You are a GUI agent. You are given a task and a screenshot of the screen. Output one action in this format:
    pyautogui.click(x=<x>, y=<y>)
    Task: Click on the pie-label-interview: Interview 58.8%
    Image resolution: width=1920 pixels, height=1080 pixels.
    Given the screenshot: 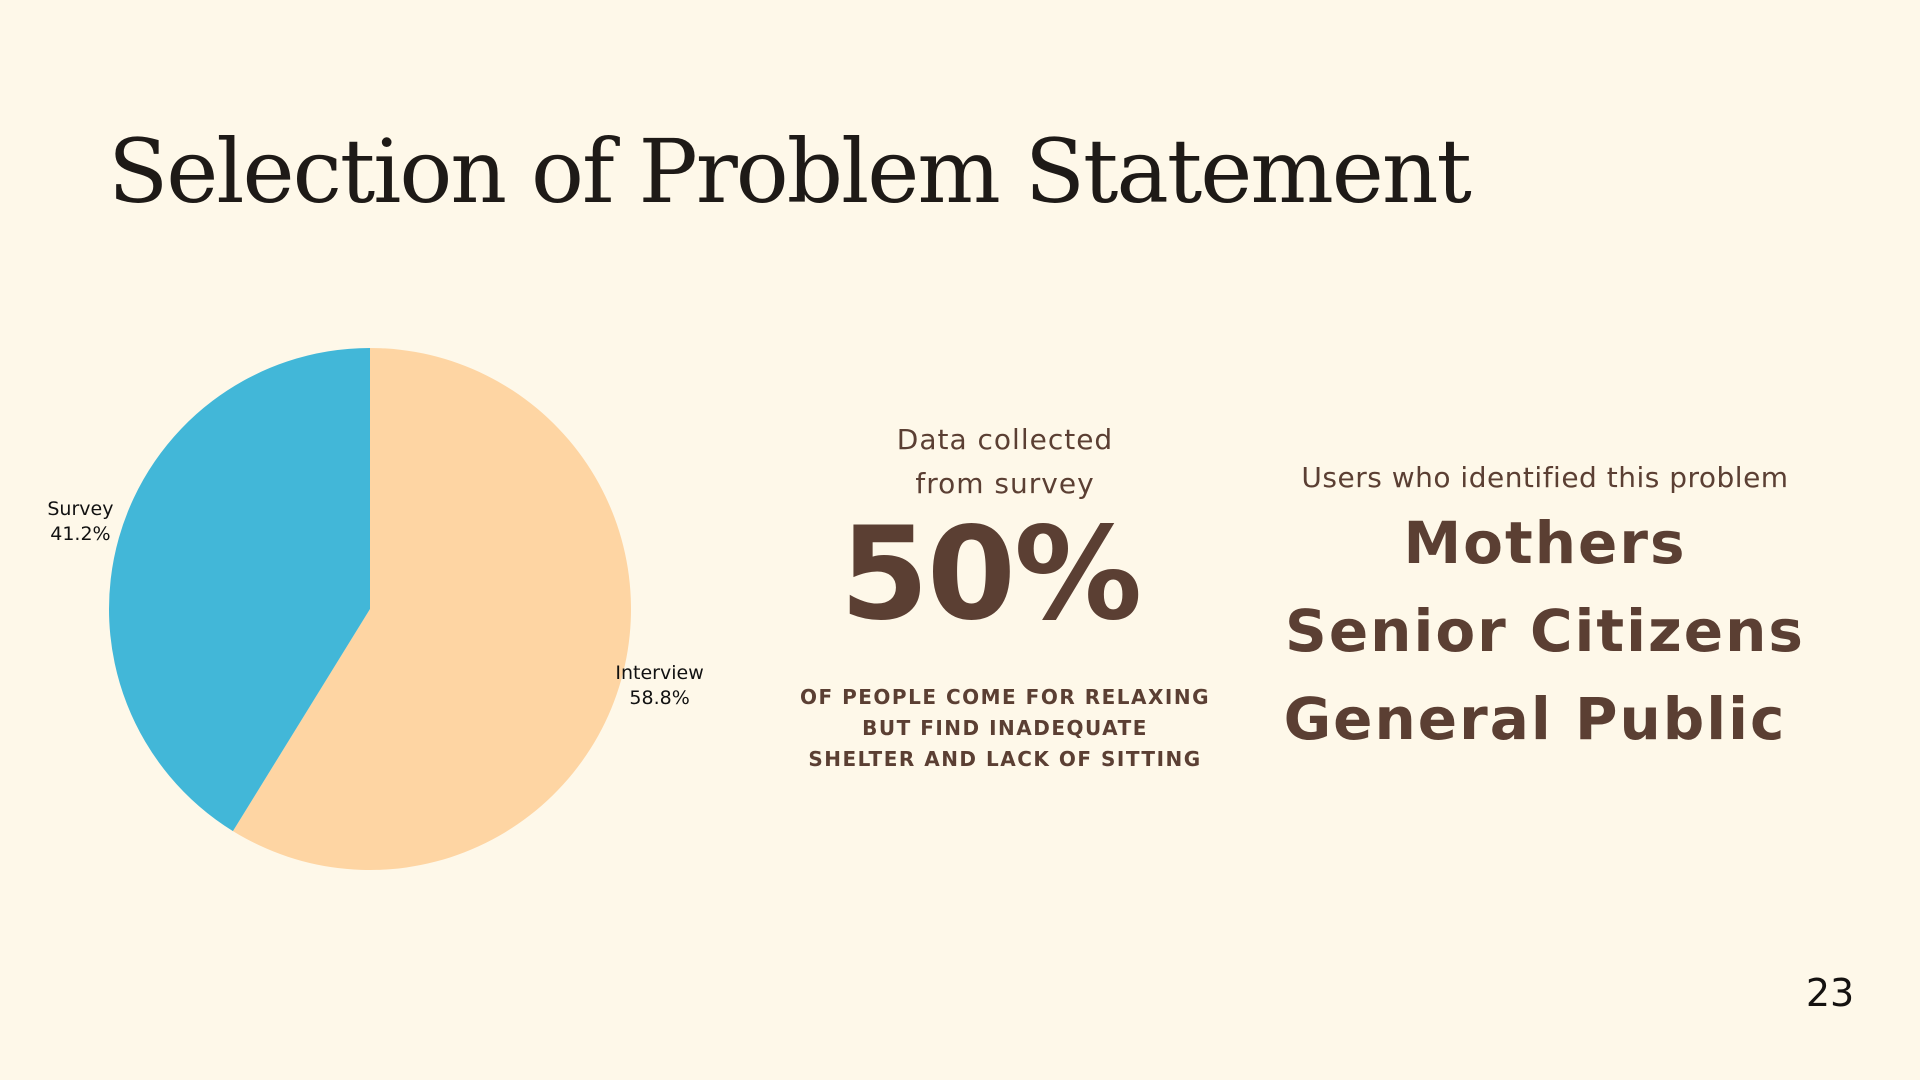 What is the action you would take?
    pyautogui.click(x=659, y=685)
    